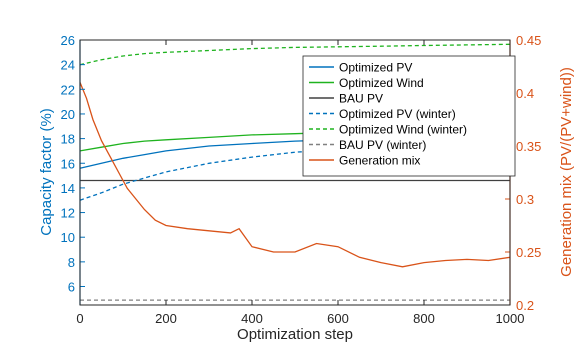  What do you see at coordinates (68, 213) in the screenshot?
I see `y-tick-label-left: 12` at bounding box center [68, 213].